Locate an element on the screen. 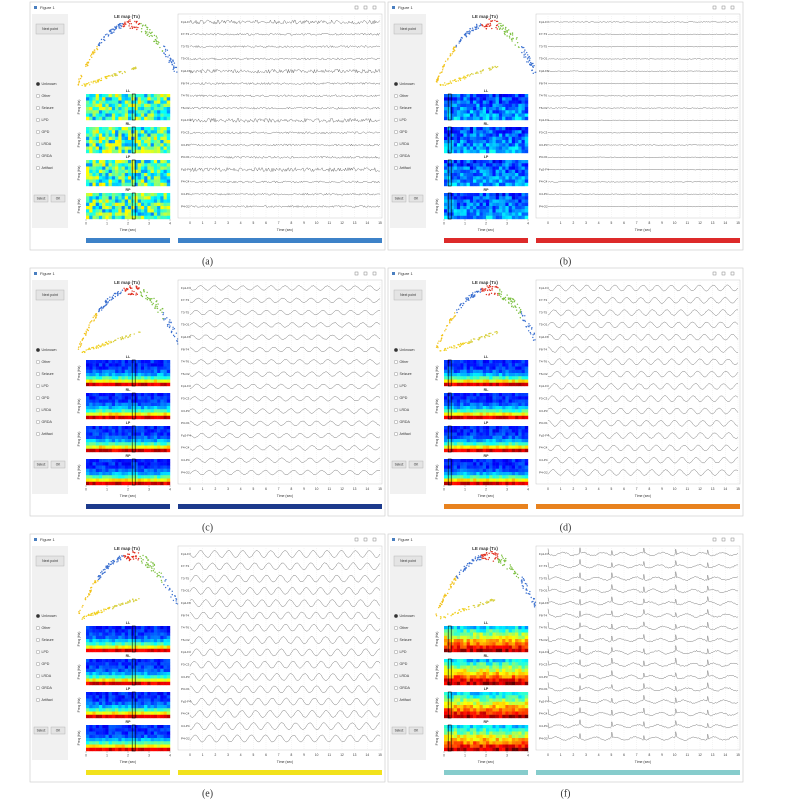 The width and height of the screenshot is (788, 810). eeg-tick-label: 4 is located at coordinates (241, 489).